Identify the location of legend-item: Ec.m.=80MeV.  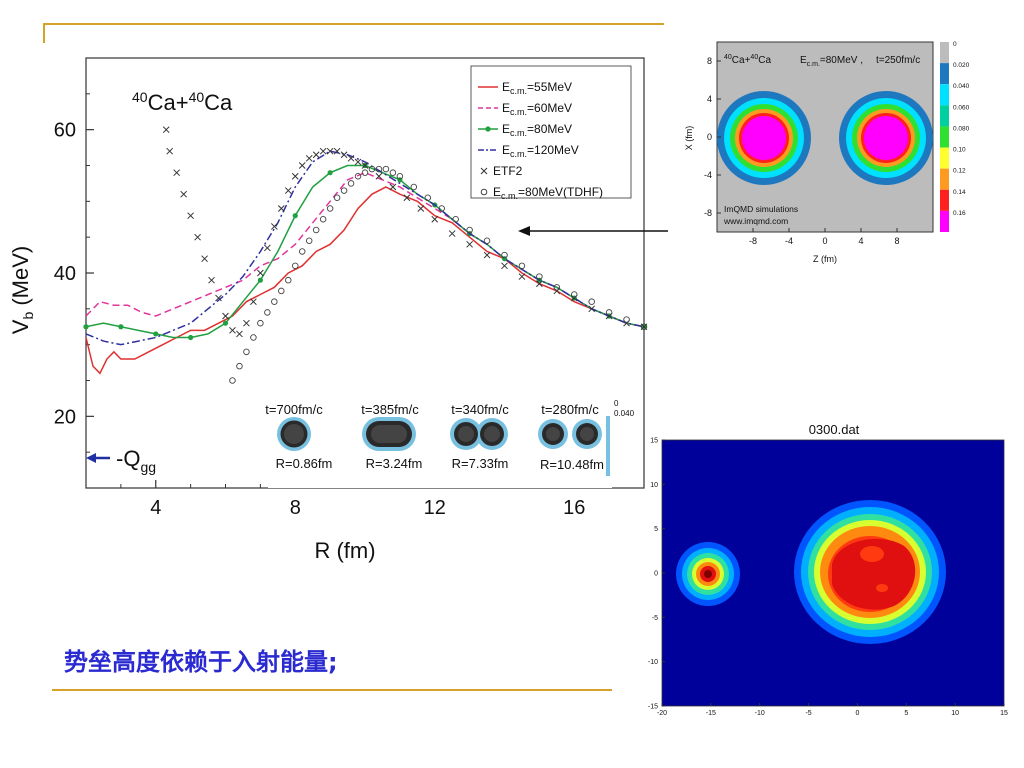
(525, 130).